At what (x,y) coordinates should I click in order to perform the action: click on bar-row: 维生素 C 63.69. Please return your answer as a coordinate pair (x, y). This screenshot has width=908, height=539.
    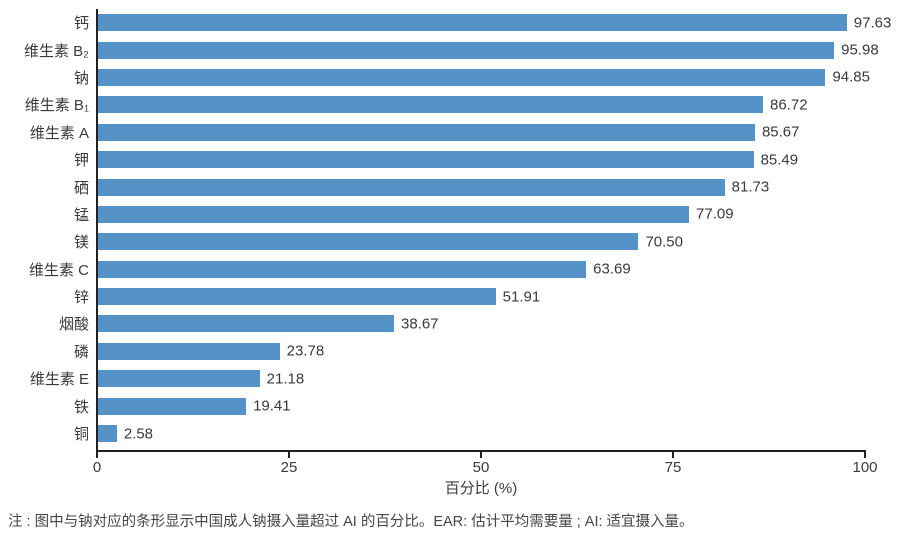
    Looking at the image, I should click on (454, 269).